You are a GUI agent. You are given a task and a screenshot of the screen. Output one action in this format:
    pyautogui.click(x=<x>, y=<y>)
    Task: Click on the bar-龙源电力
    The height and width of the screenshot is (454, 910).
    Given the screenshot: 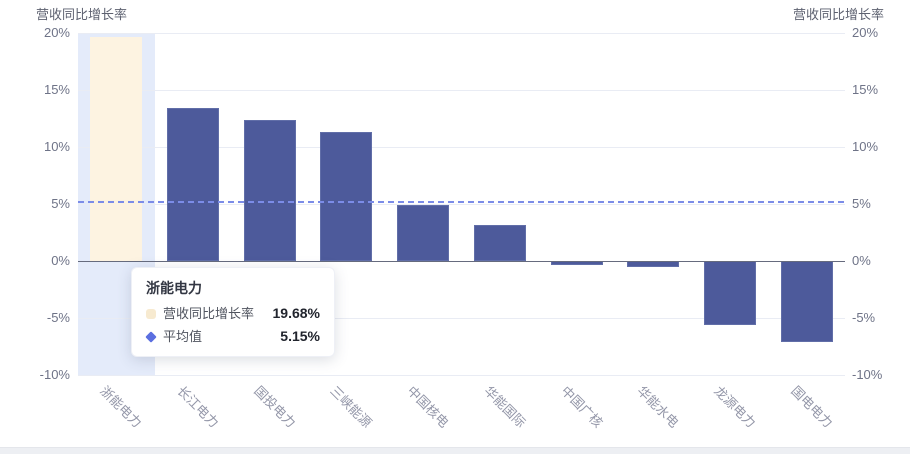 What is the action you would take?
    pyautogui.click(x=730, y=293)
    